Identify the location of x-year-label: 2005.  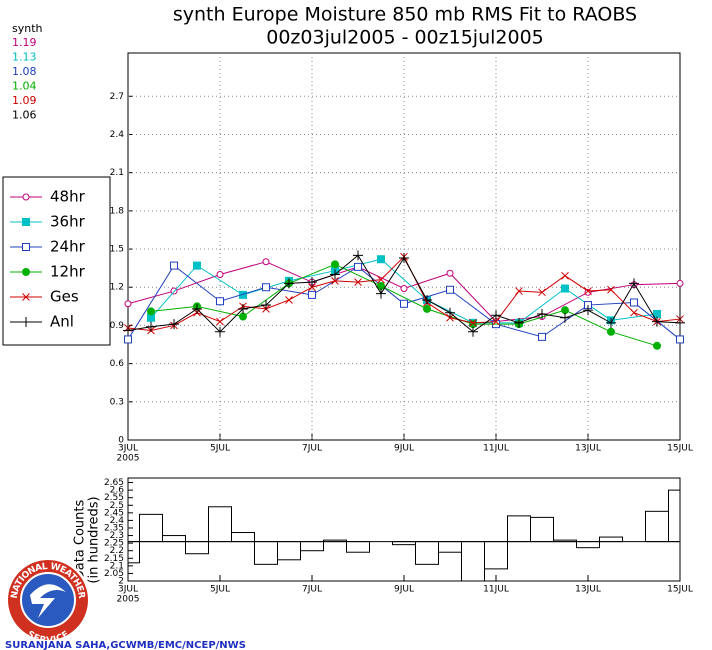
(128, 459).